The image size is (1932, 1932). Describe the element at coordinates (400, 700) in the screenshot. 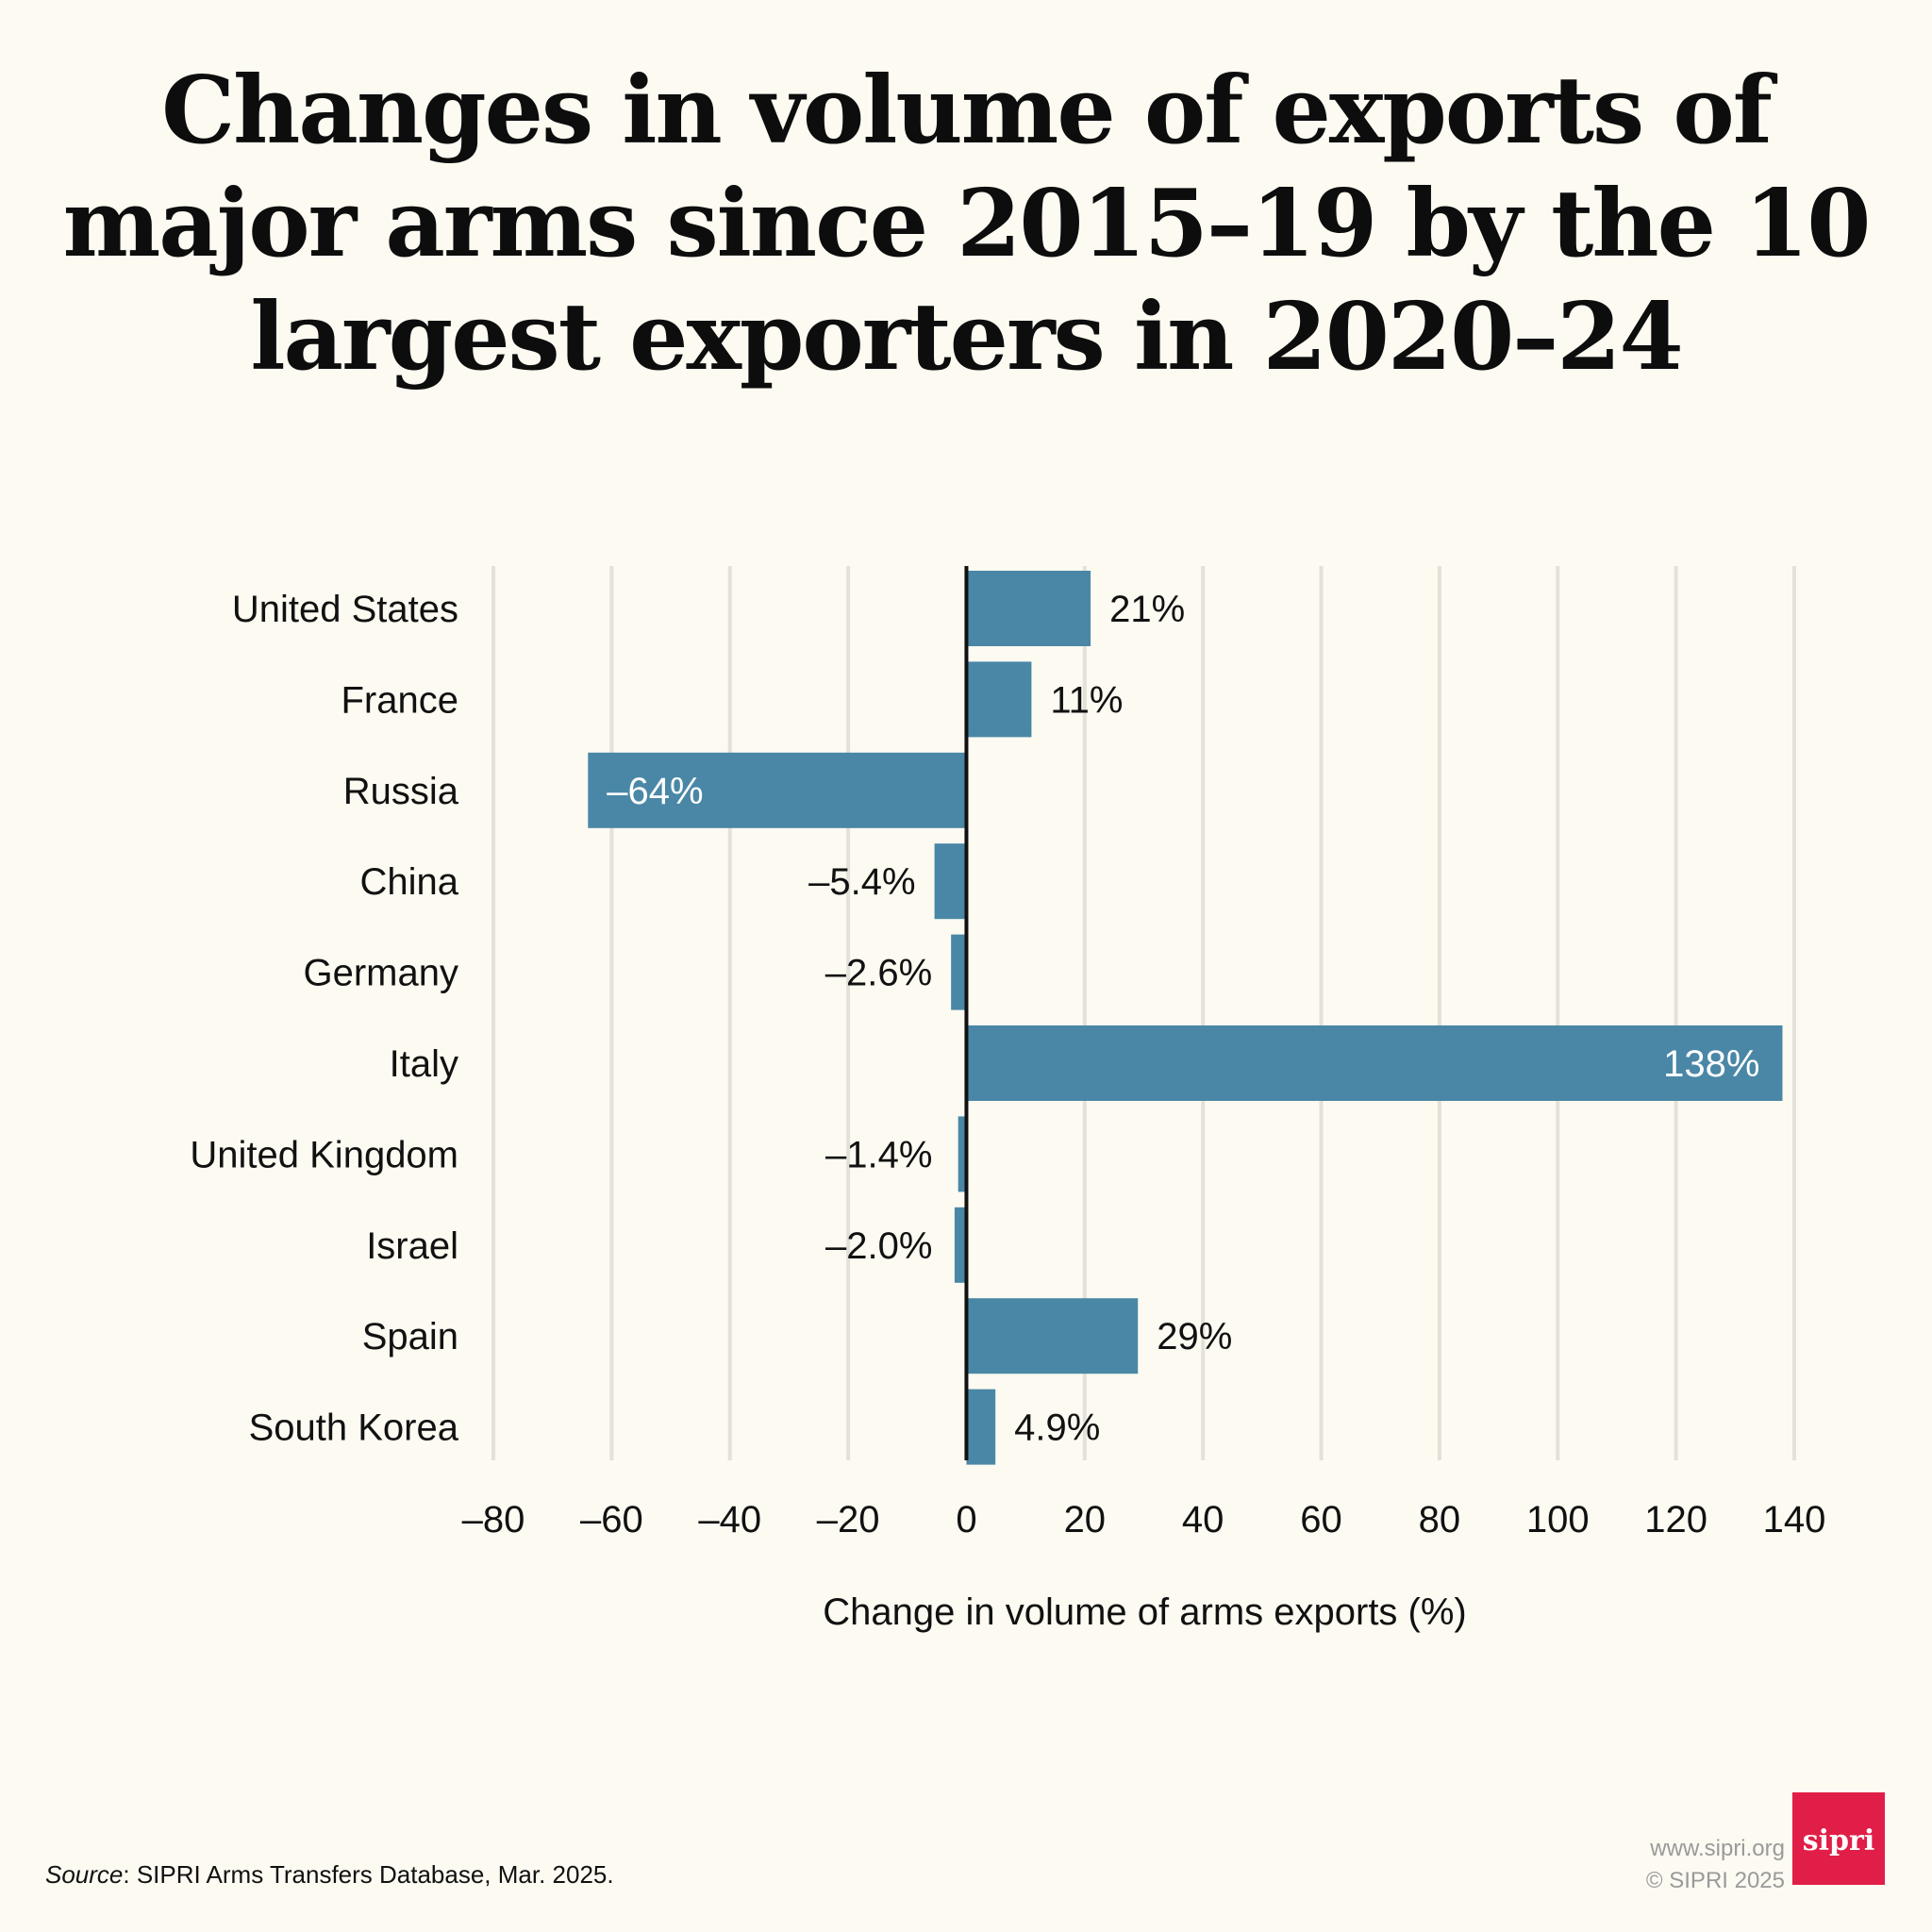

I see `category-label: France` at that location.